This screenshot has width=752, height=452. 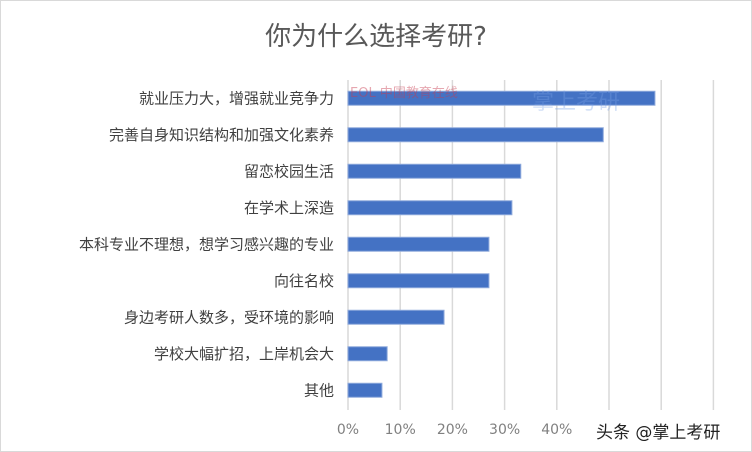 What do you see at coordinates (348, 430) in the screenshot?
I see `x-tick-label: 0%` at bounding box center [348, 430].